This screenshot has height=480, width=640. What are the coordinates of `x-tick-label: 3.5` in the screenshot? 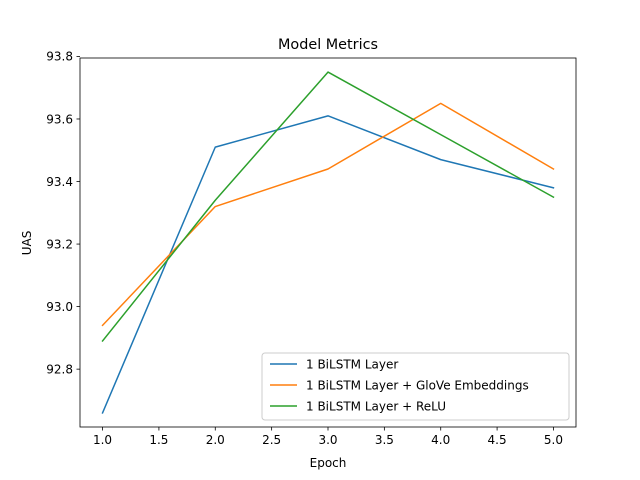 It's located at (384, 440).